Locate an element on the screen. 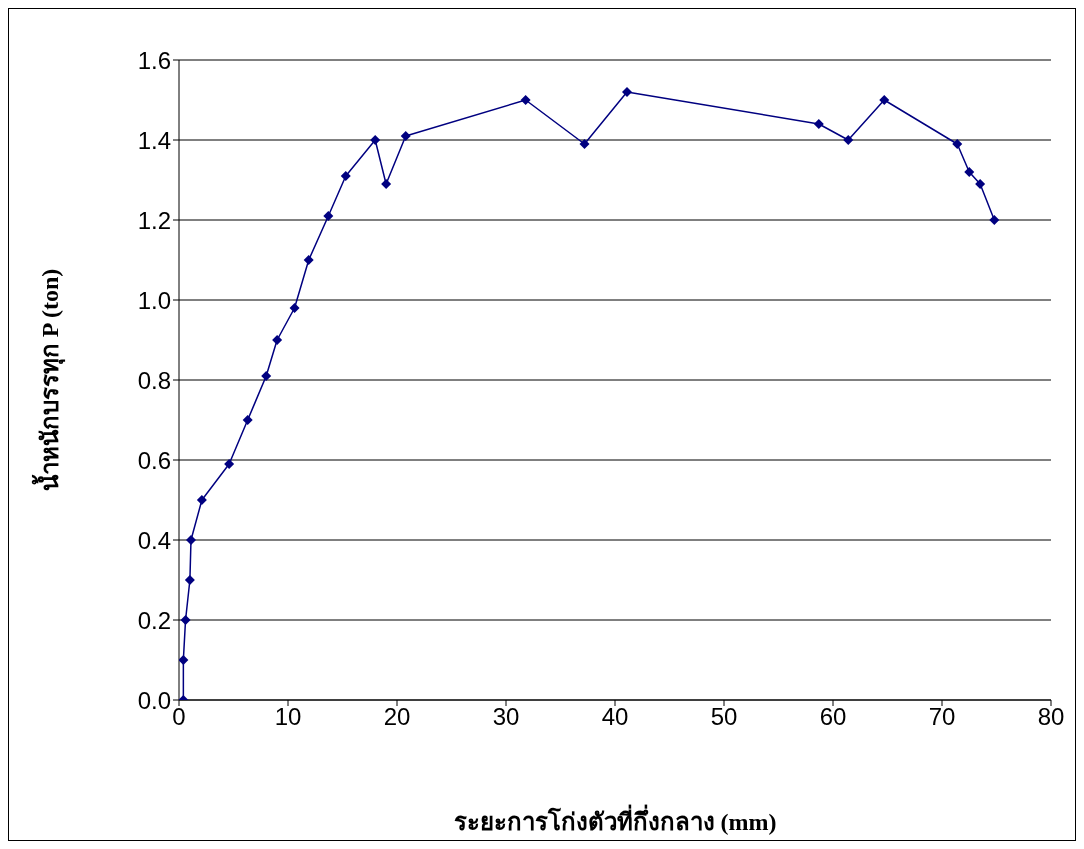 The height and width of the screenshot is (849, 1084). y-axis-title: น้ำหนักบรรทุก P (ton) is located at coordinates (48, 380).